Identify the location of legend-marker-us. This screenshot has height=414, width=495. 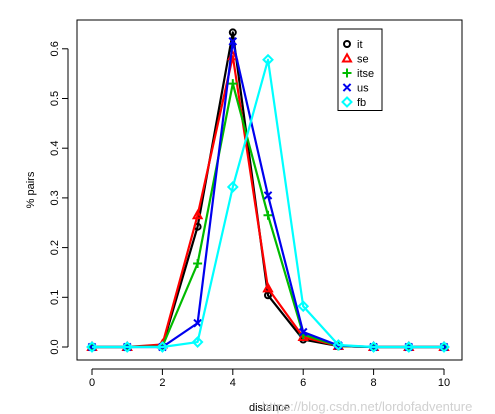
(347, 87).